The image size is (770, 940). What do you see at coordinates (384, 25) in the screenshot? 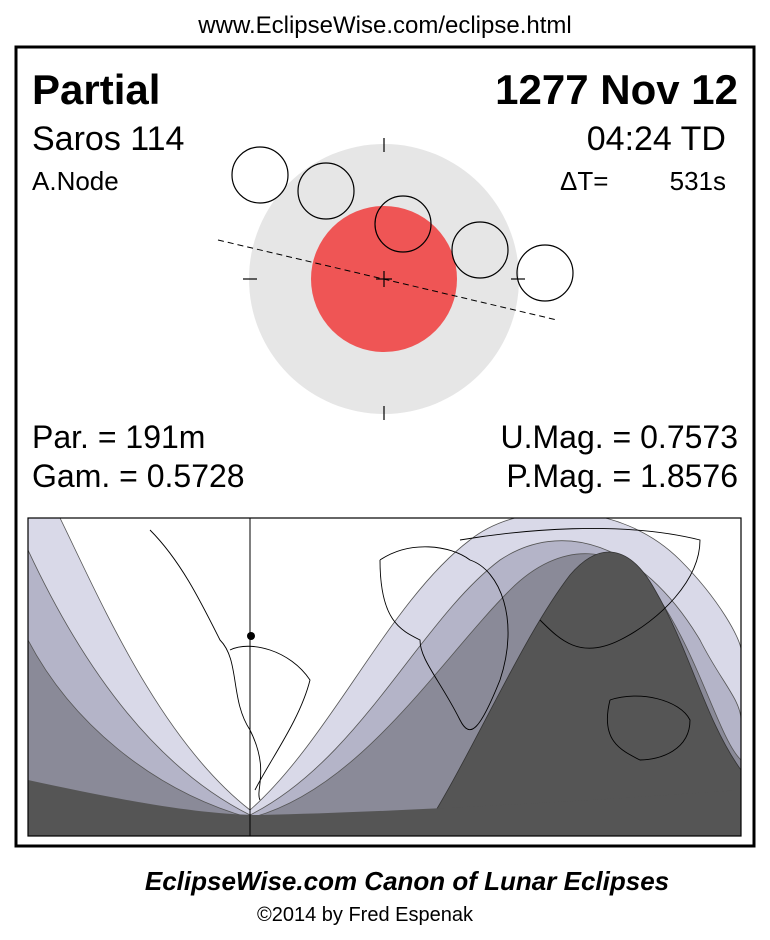
I see `url: www.EclipseWise.com/eclipse.html` at bounding box center [384, 25].